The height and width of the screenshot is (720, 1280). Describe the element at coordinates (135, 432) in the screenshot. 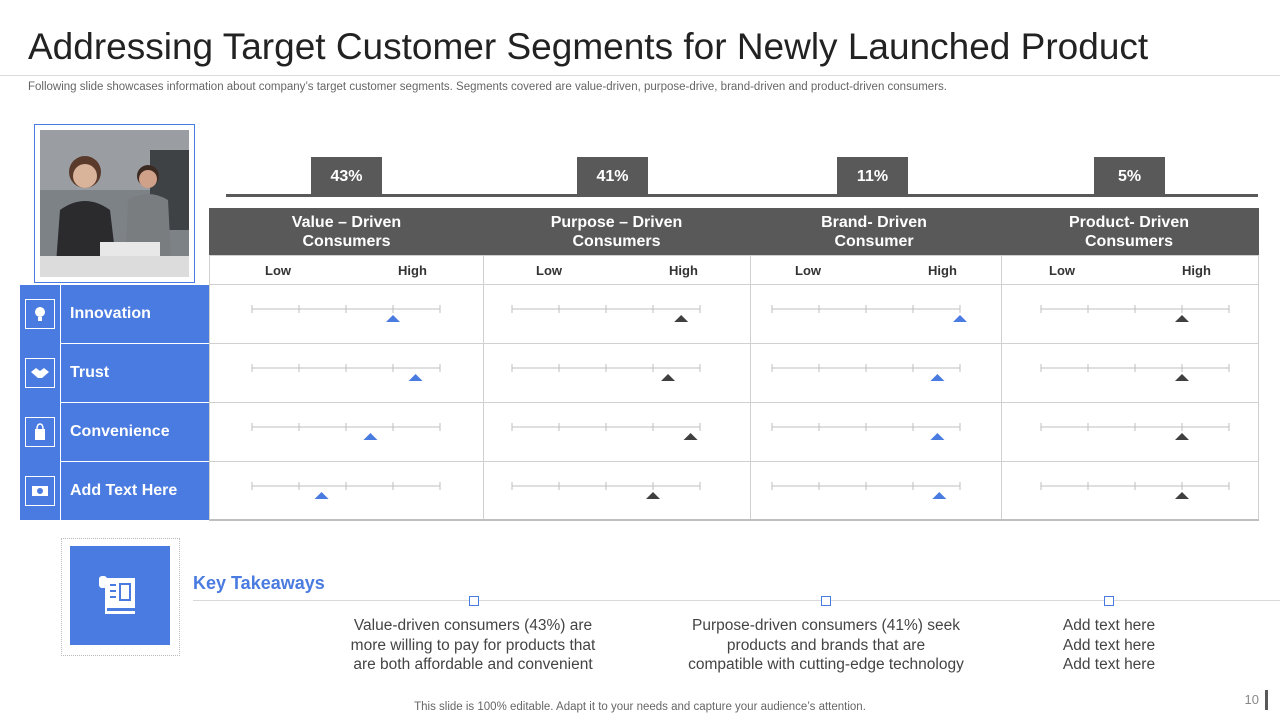

I see `attribute-label-convenience: Convenience` at that location.